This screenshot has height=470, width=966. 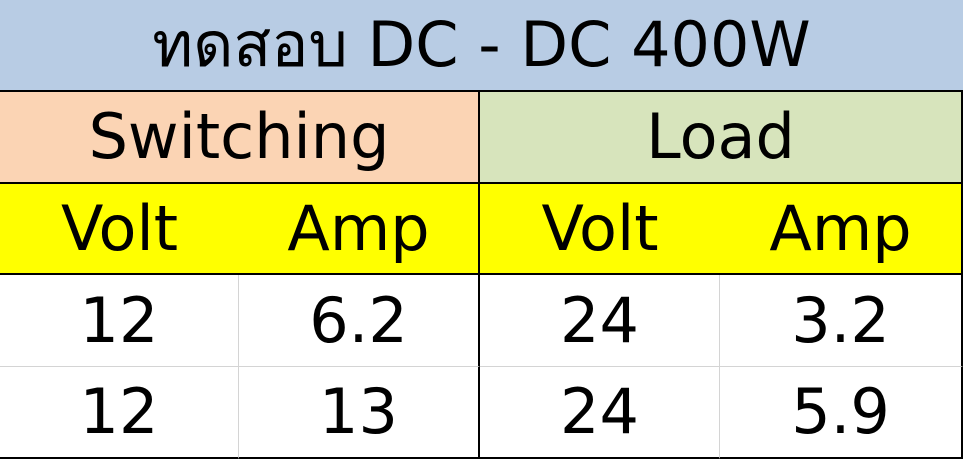 I want to click on table-cell: 3.2, so click(x=841, y=321).